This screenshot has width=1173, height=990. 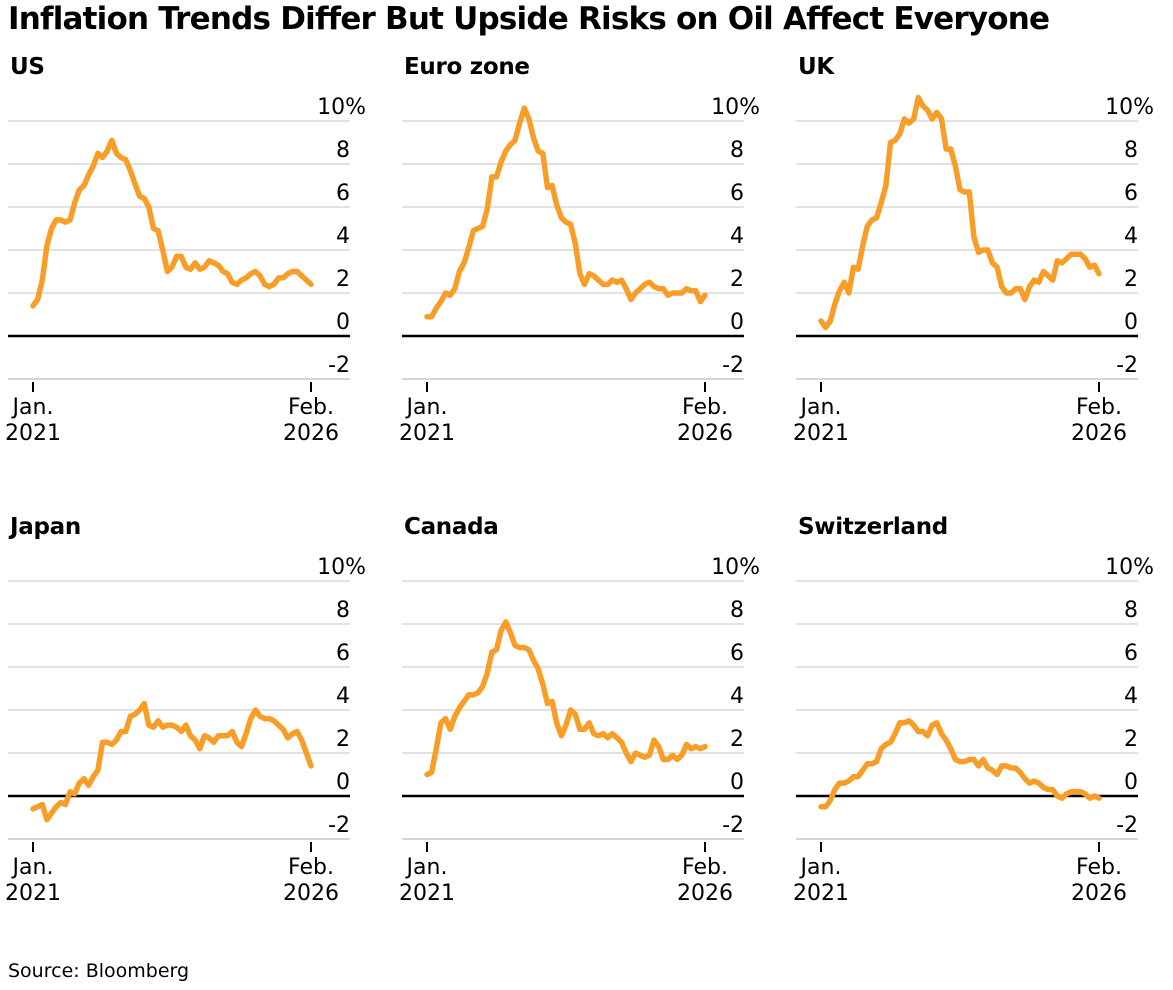 I want to click on panel-title-us: US, so click(x=27, y=66).